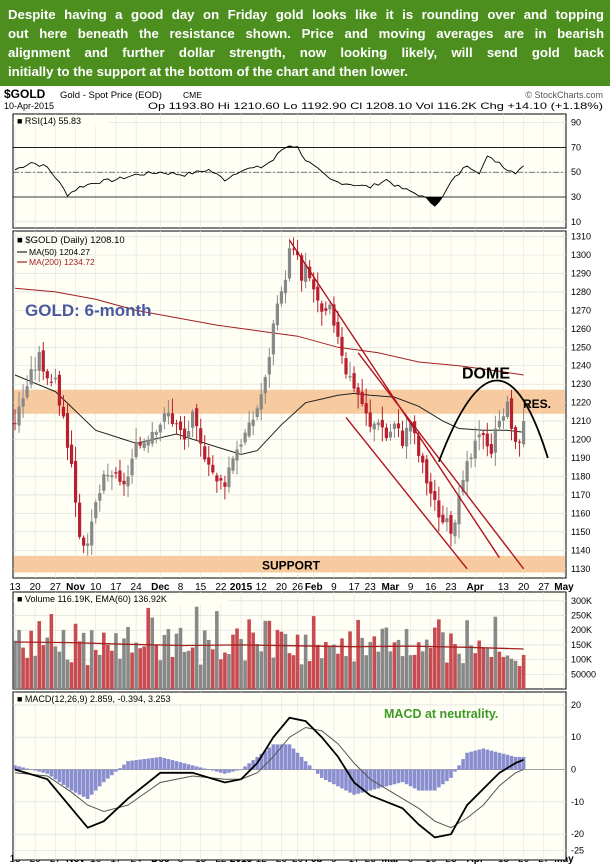  I want to click on x-tick-label-price: 26, so click(298, 587).